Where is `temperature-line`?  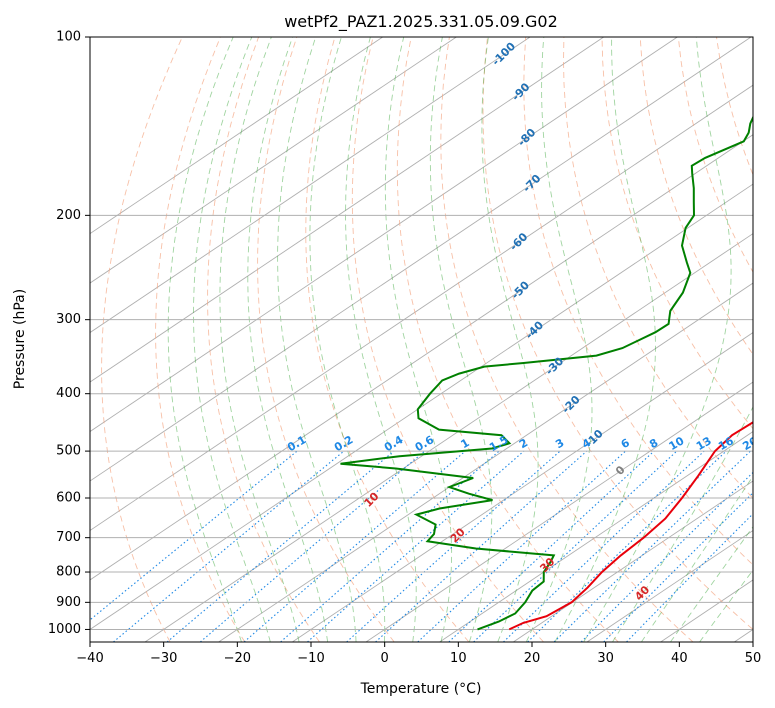 temperature-line is located at coordinates (630, 526).